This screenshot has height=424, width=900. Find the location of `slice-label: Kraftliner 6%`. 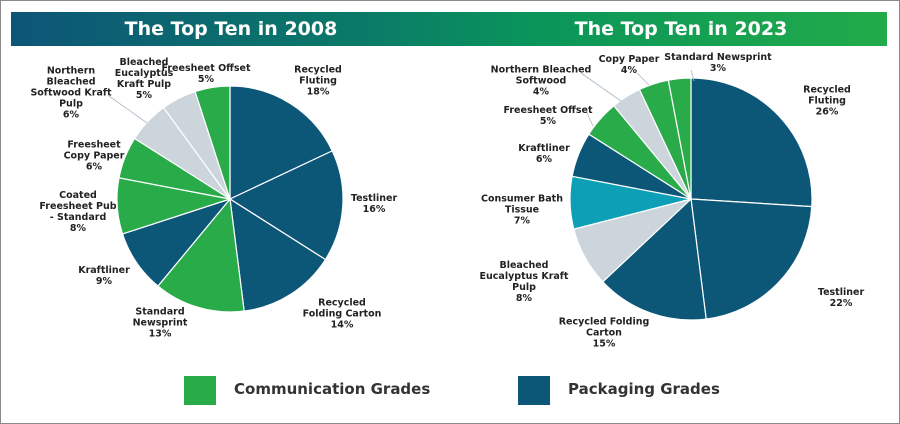

slice-label: Kraftliner 6% is located at coordinates (544, 154).